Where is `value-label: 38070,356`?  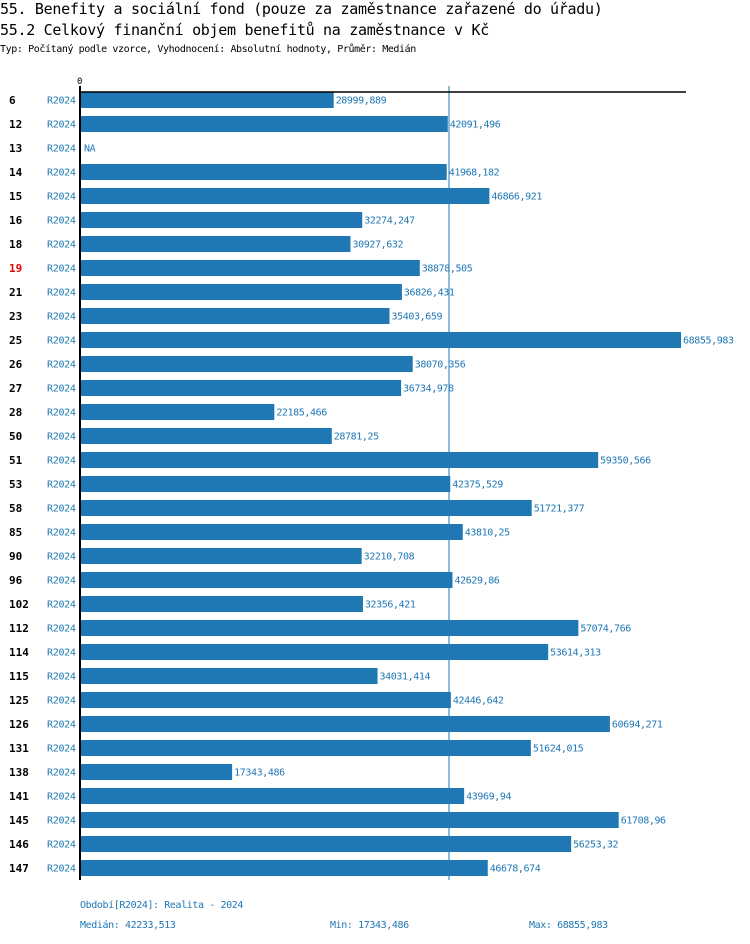 value-label: 38070,356 is located at coordinates (440, 365).